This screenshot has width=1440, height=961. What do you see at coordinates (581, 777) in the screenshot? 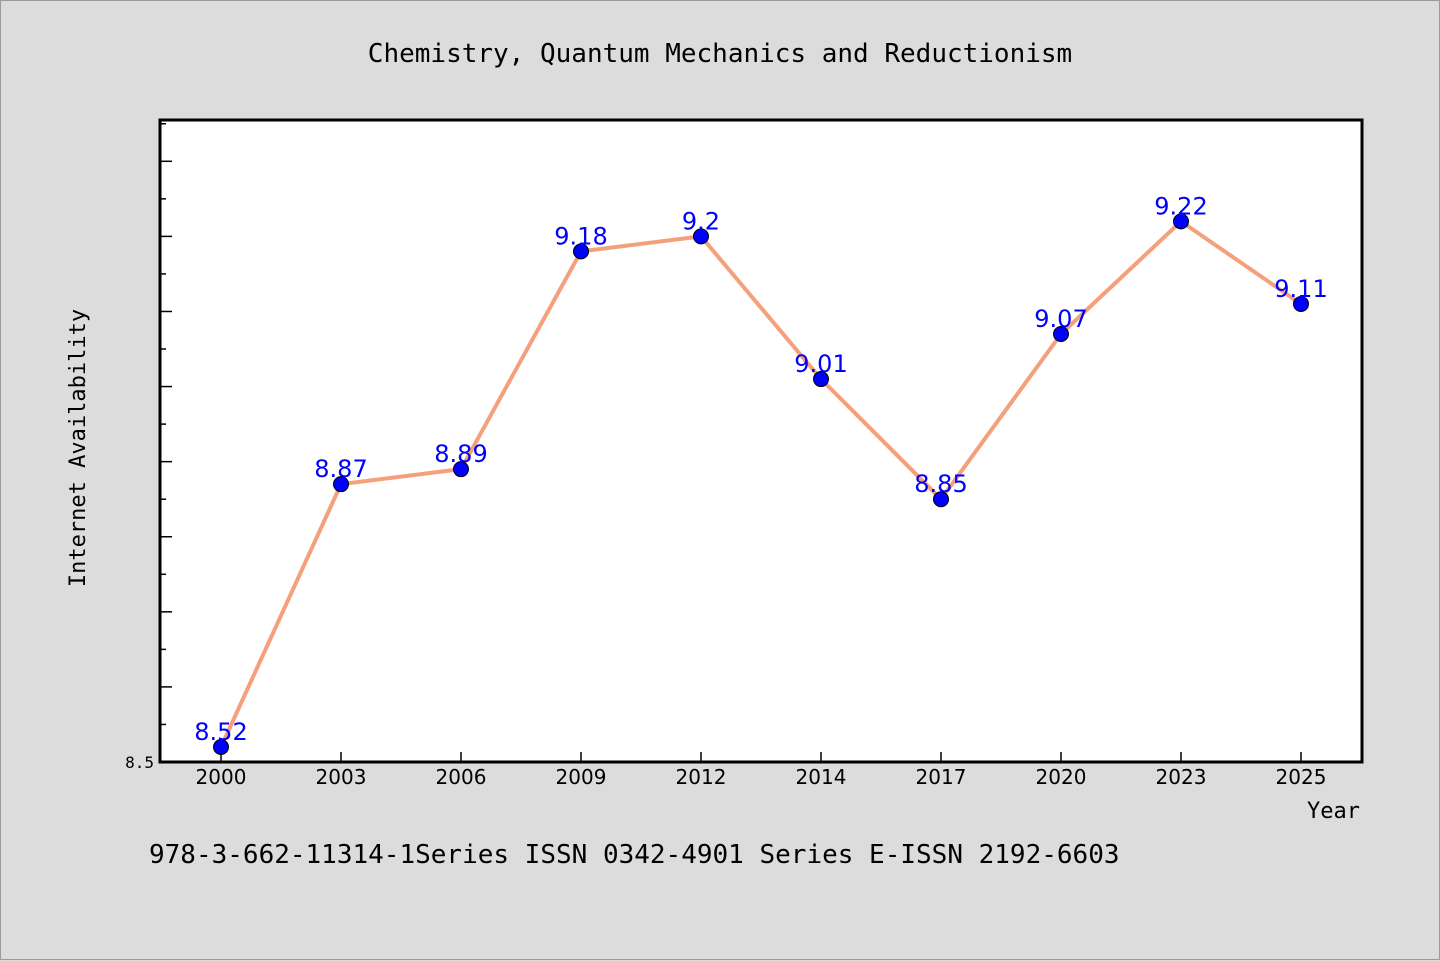
I see `x-tick-label: 2009` at bounding box center [581, 777].